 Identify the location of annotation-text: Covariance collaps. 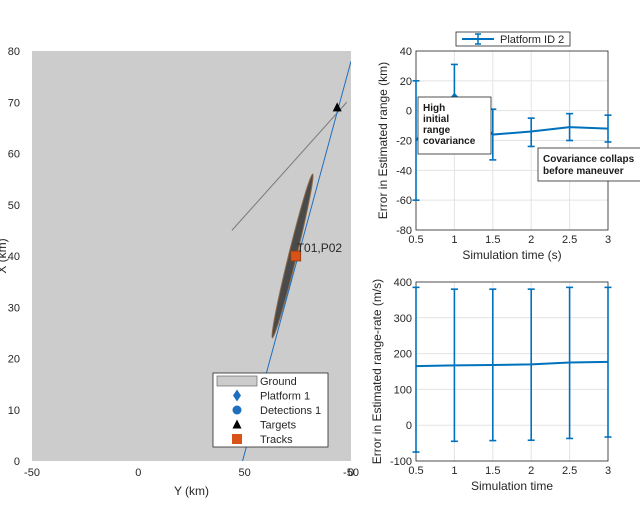
(589, 159).